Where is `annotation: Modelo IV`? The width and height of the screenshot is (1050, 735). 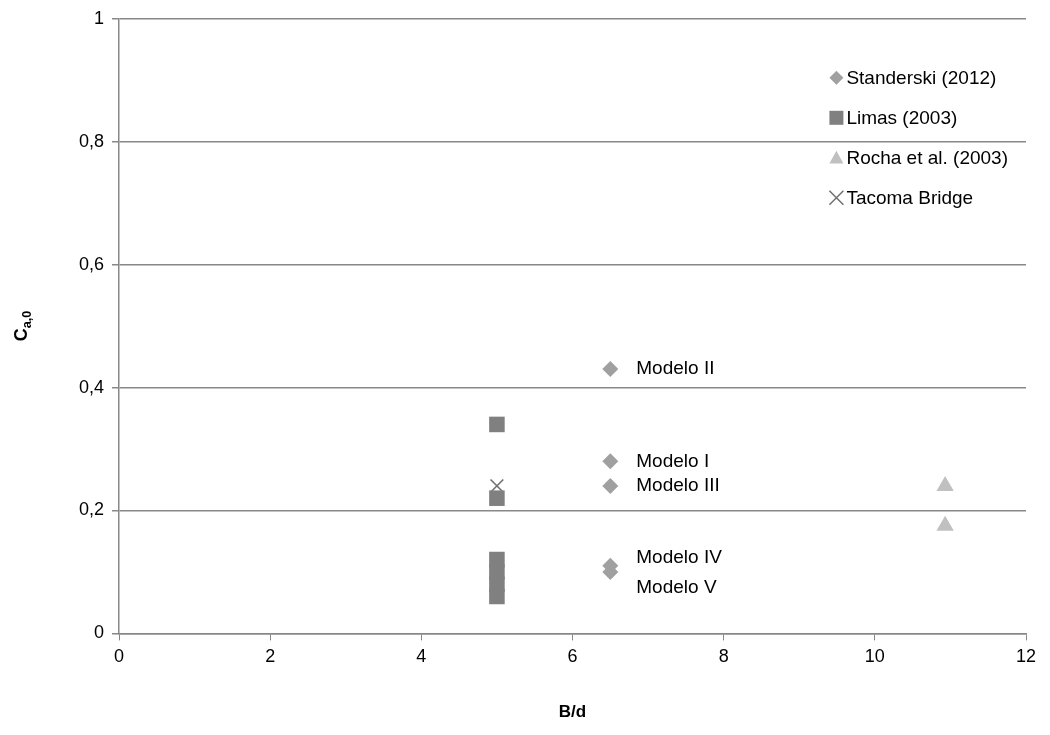 annotation: Modelo IV is located at coordinates (679, 557).